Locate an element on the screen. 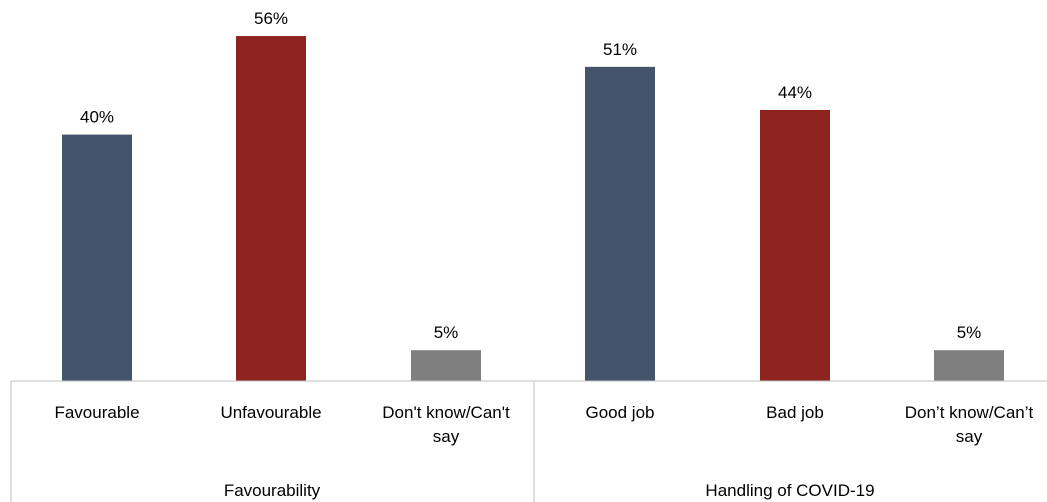  category-label-line: Bad job is located at coordinates (795, 412).